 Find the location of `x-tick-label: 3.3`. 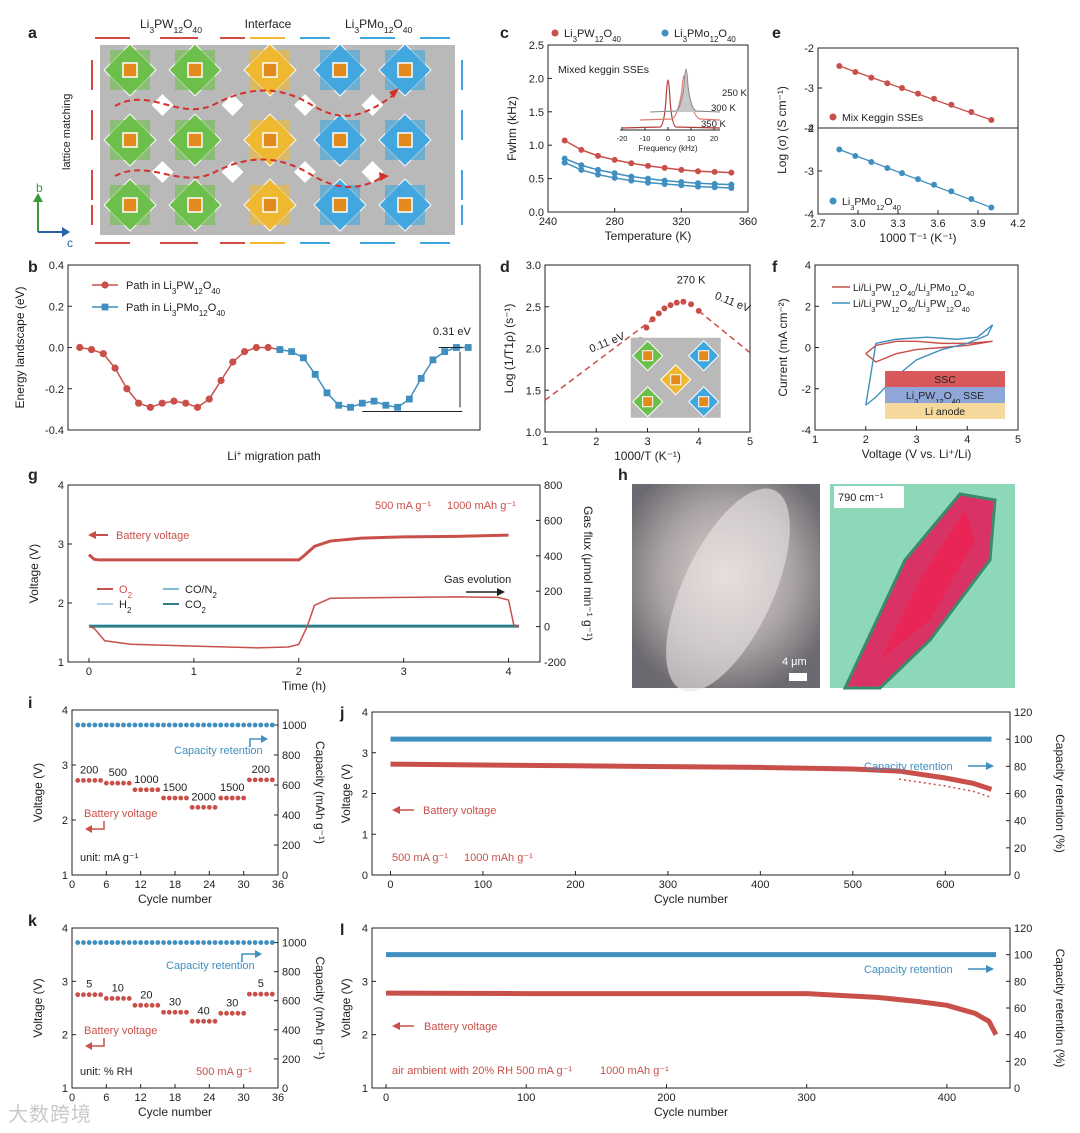

x-tick-label: 3.3 is located at coordinates (897, 224).